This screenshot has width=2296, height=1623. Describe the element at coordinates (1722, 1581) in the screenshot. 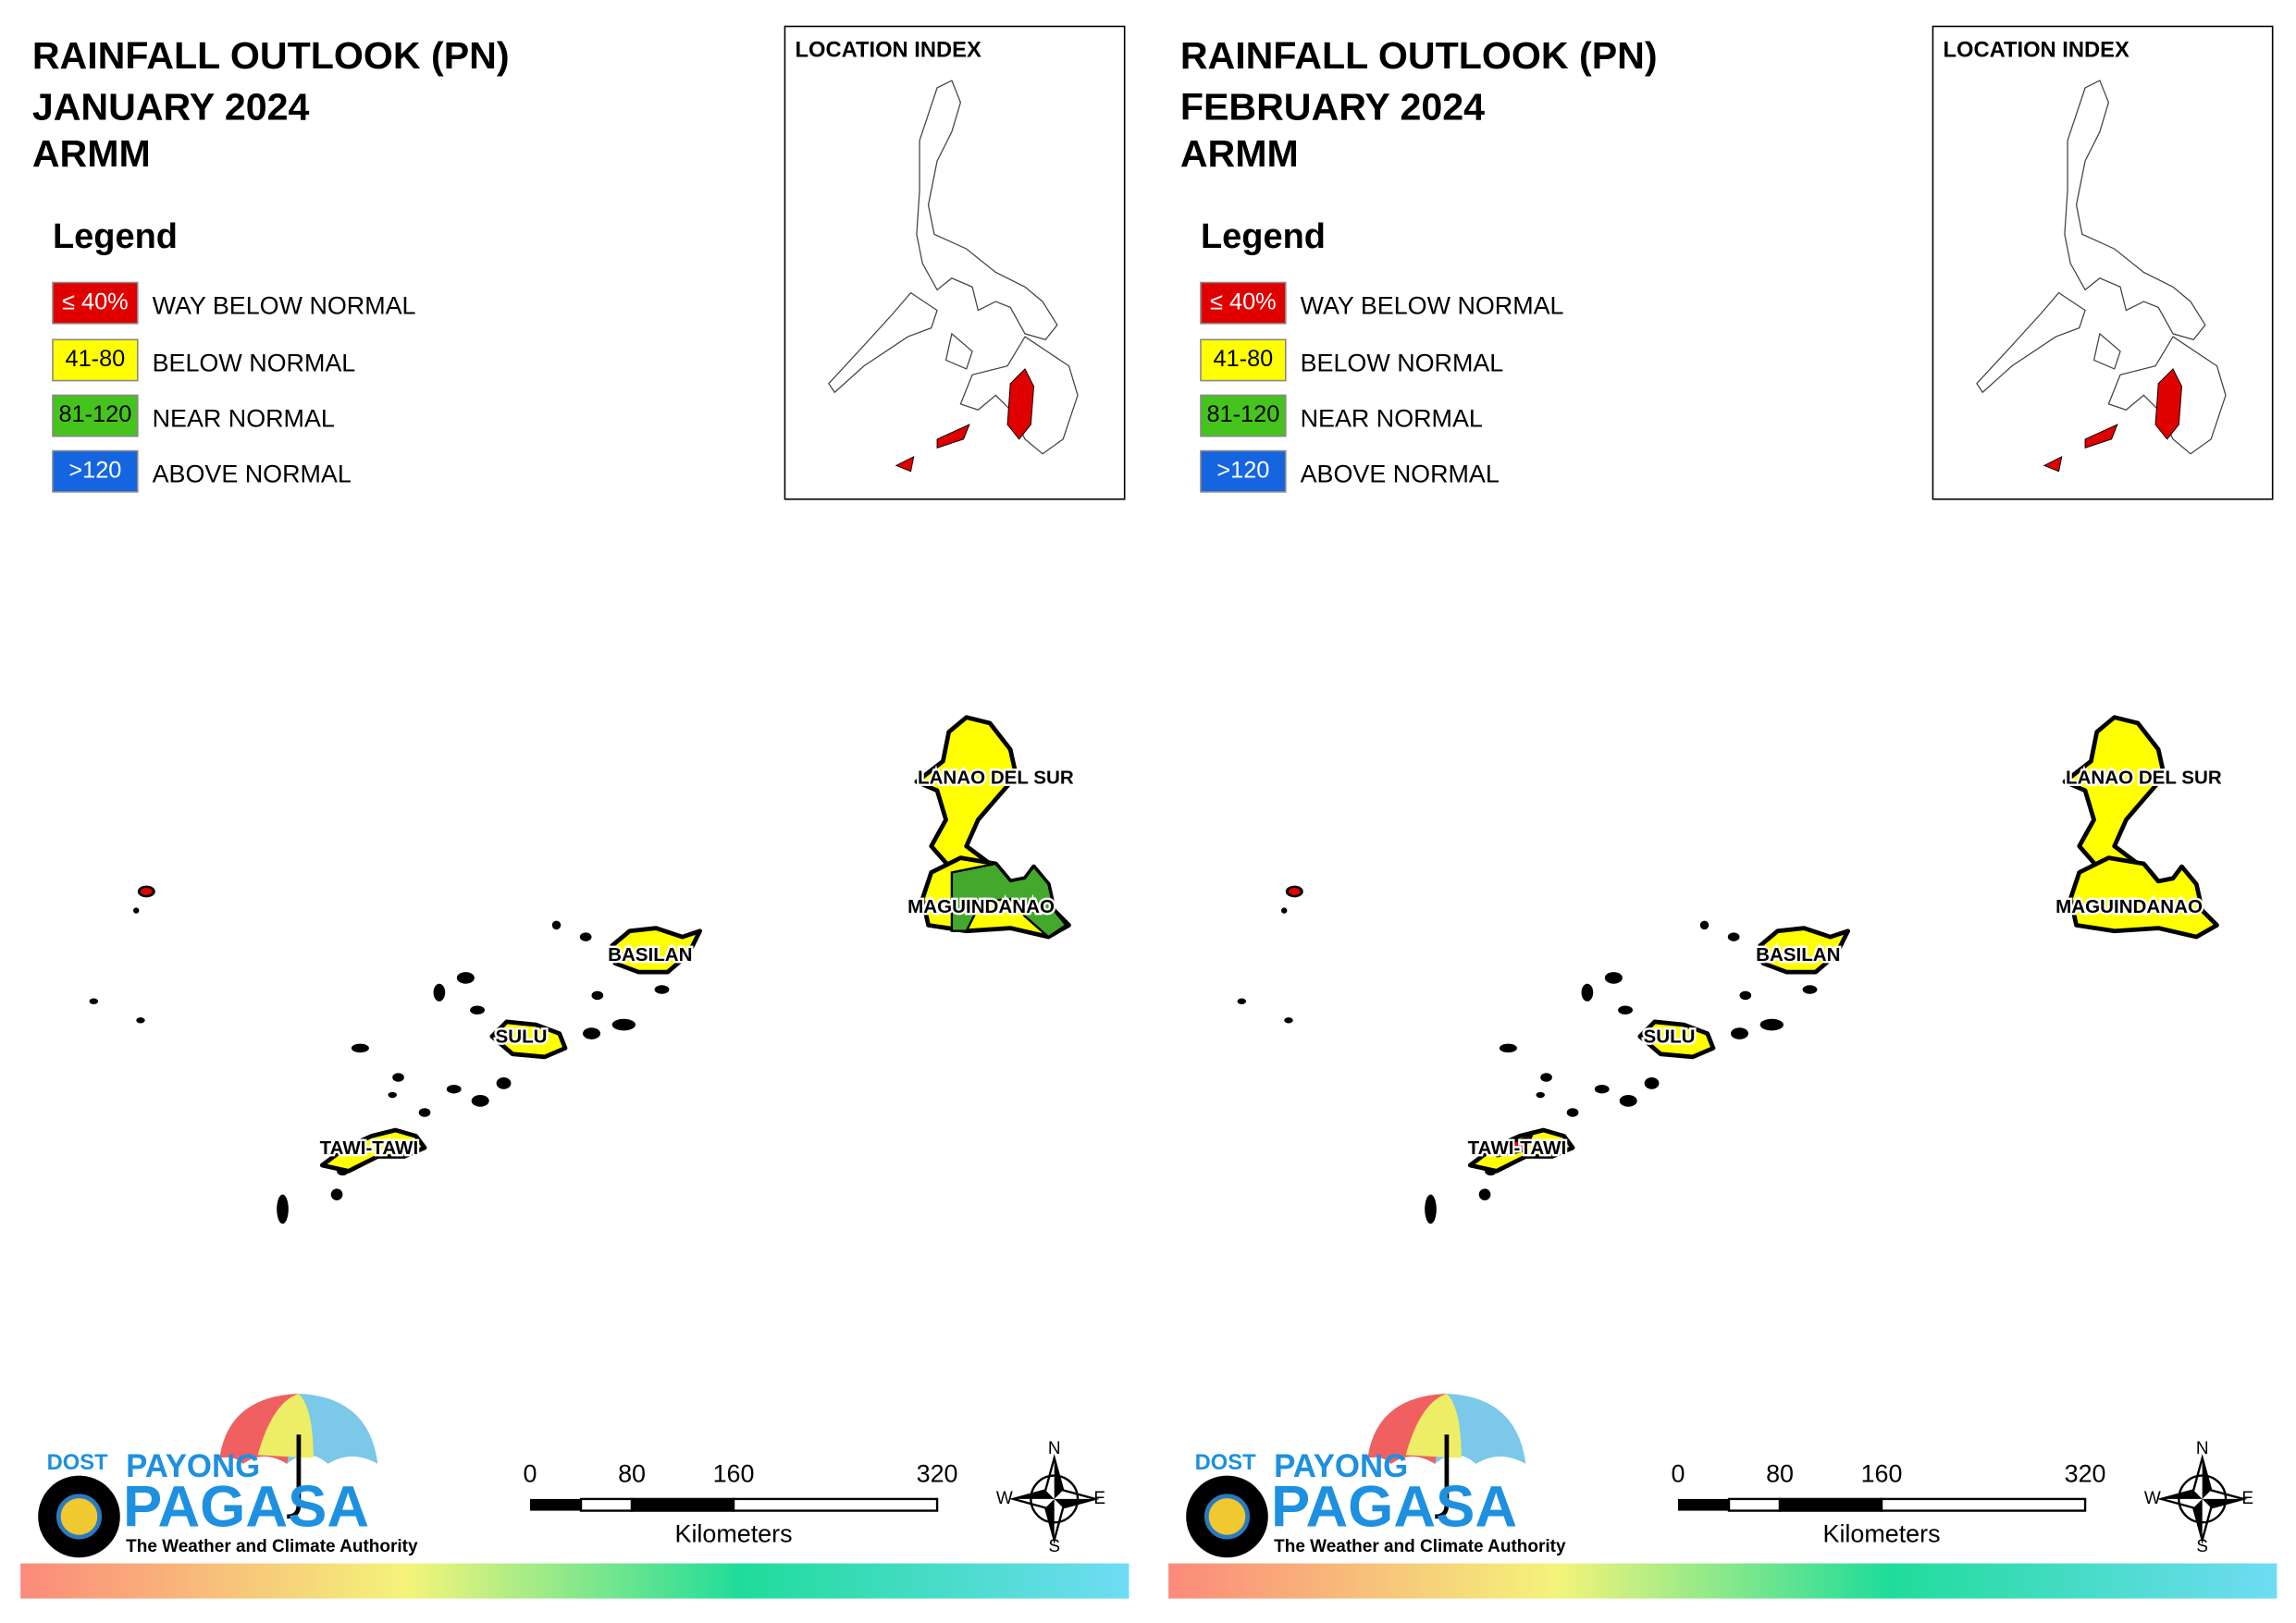

I see `color-band` at that location.